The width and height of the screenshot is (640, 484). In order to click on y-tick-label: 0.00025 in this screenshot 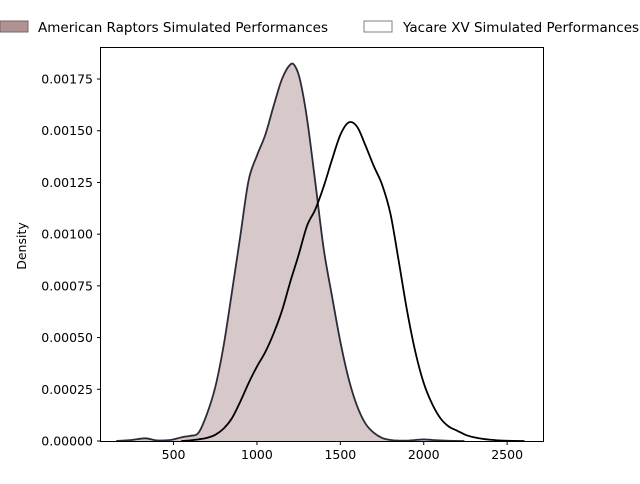, I will do `click(67, 389)`.